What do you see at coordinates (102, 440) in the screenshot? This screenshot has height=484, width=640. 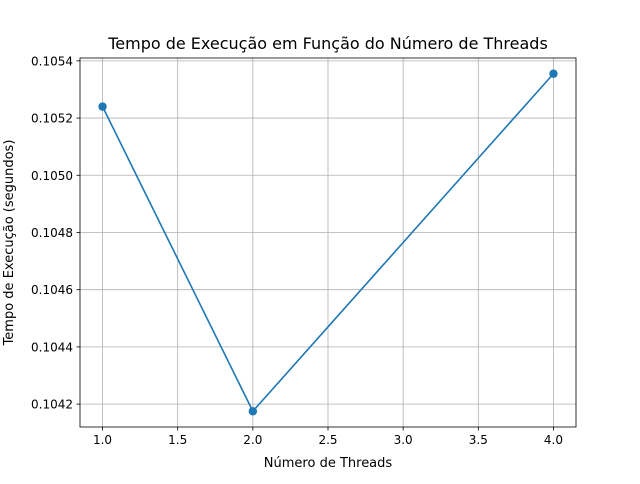 I see `x-tick-label: 1.0` at bounding box center [102, 440].